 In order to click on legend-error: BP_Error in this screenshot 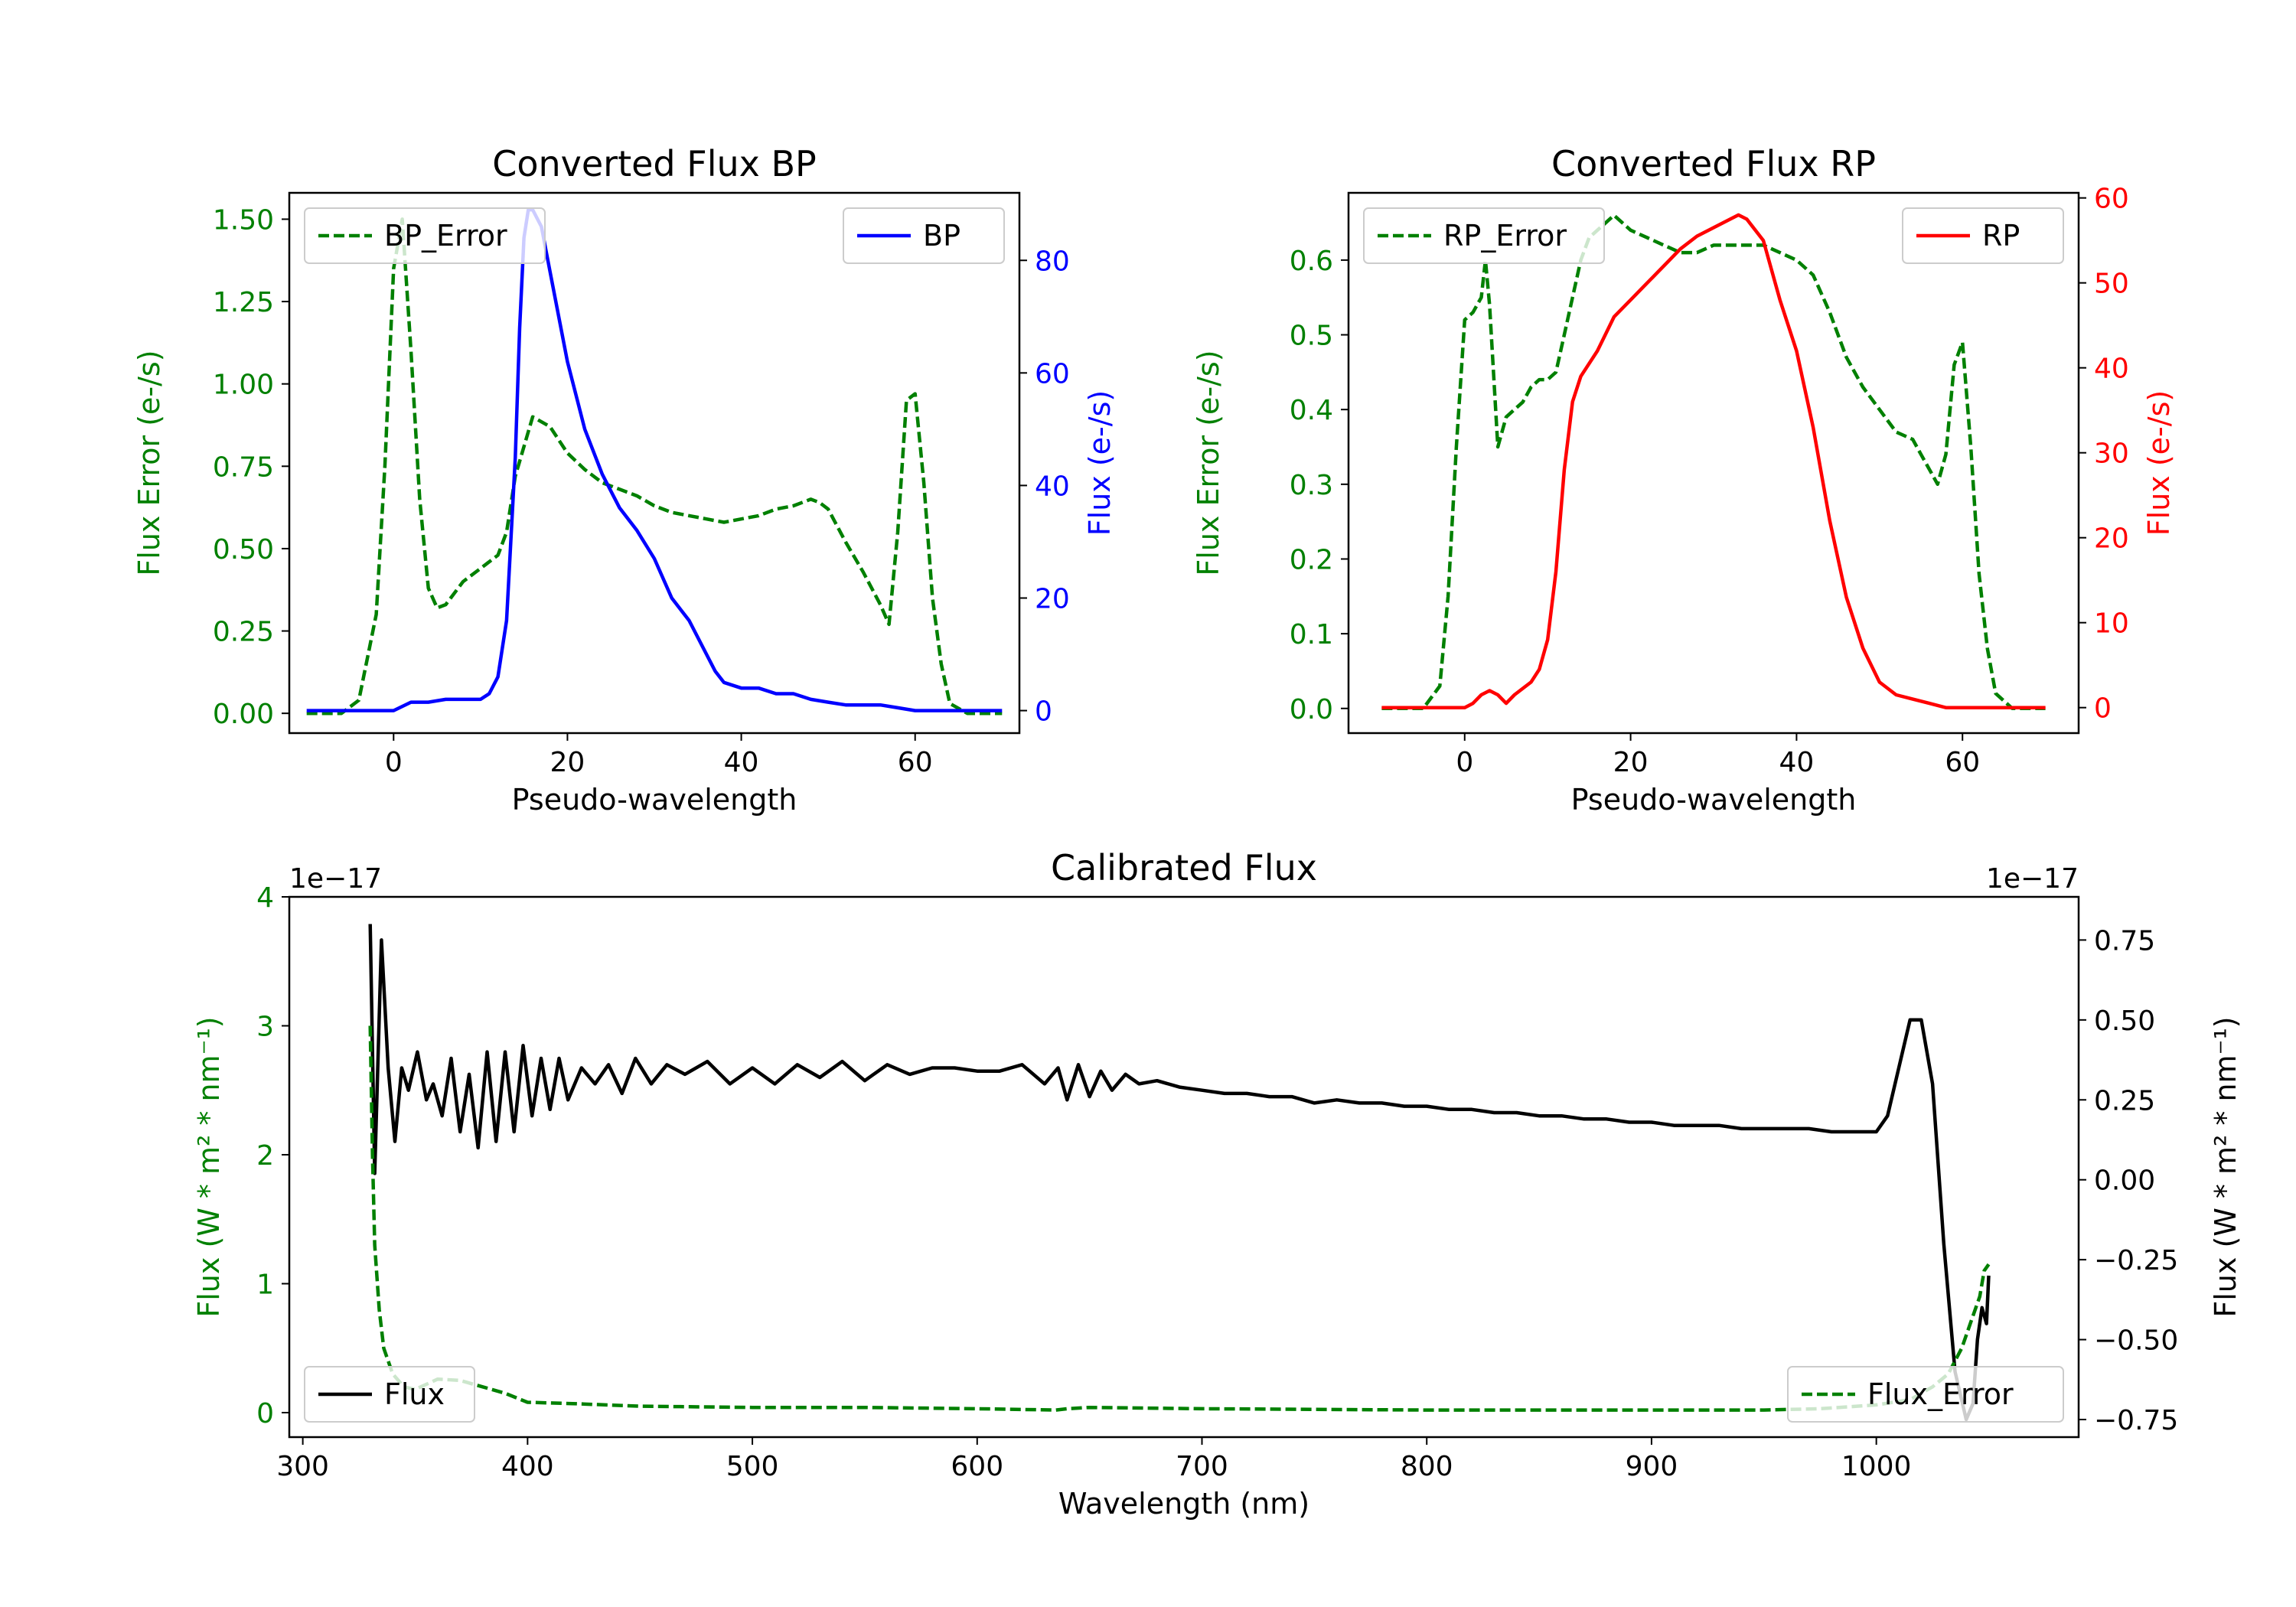, I will do `click(425, 235)`.